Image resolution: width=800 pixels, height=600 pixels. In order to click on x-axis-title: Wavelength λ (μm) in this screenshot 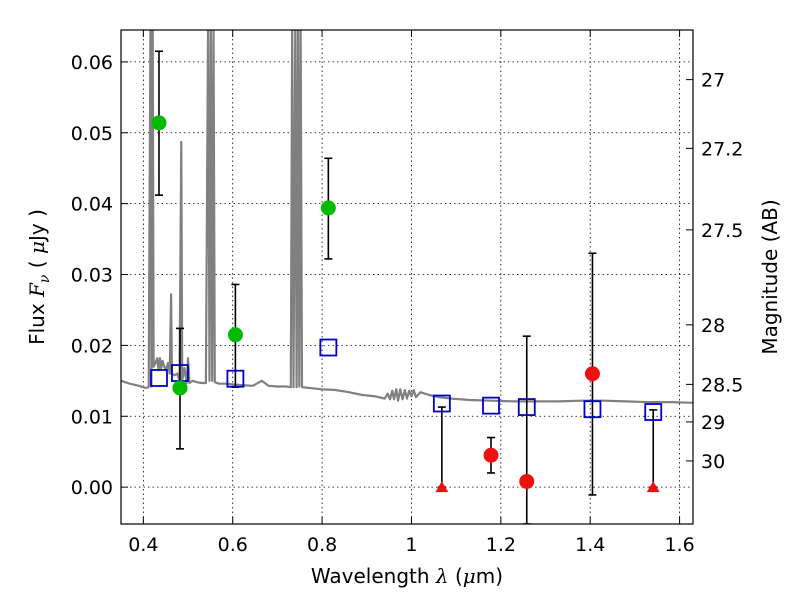, I will do `click(407, 576)`.